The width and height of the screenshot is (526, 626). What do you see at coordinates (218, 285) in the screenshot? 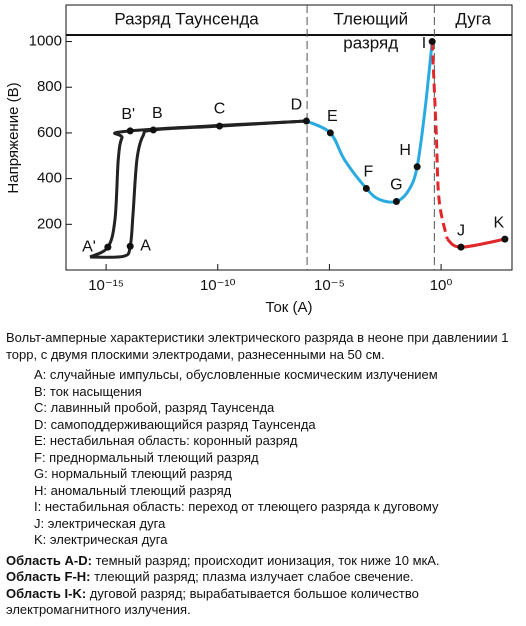
I see `x-tick-label: 10⁻¹⁰` at bounding box center [218, 285].